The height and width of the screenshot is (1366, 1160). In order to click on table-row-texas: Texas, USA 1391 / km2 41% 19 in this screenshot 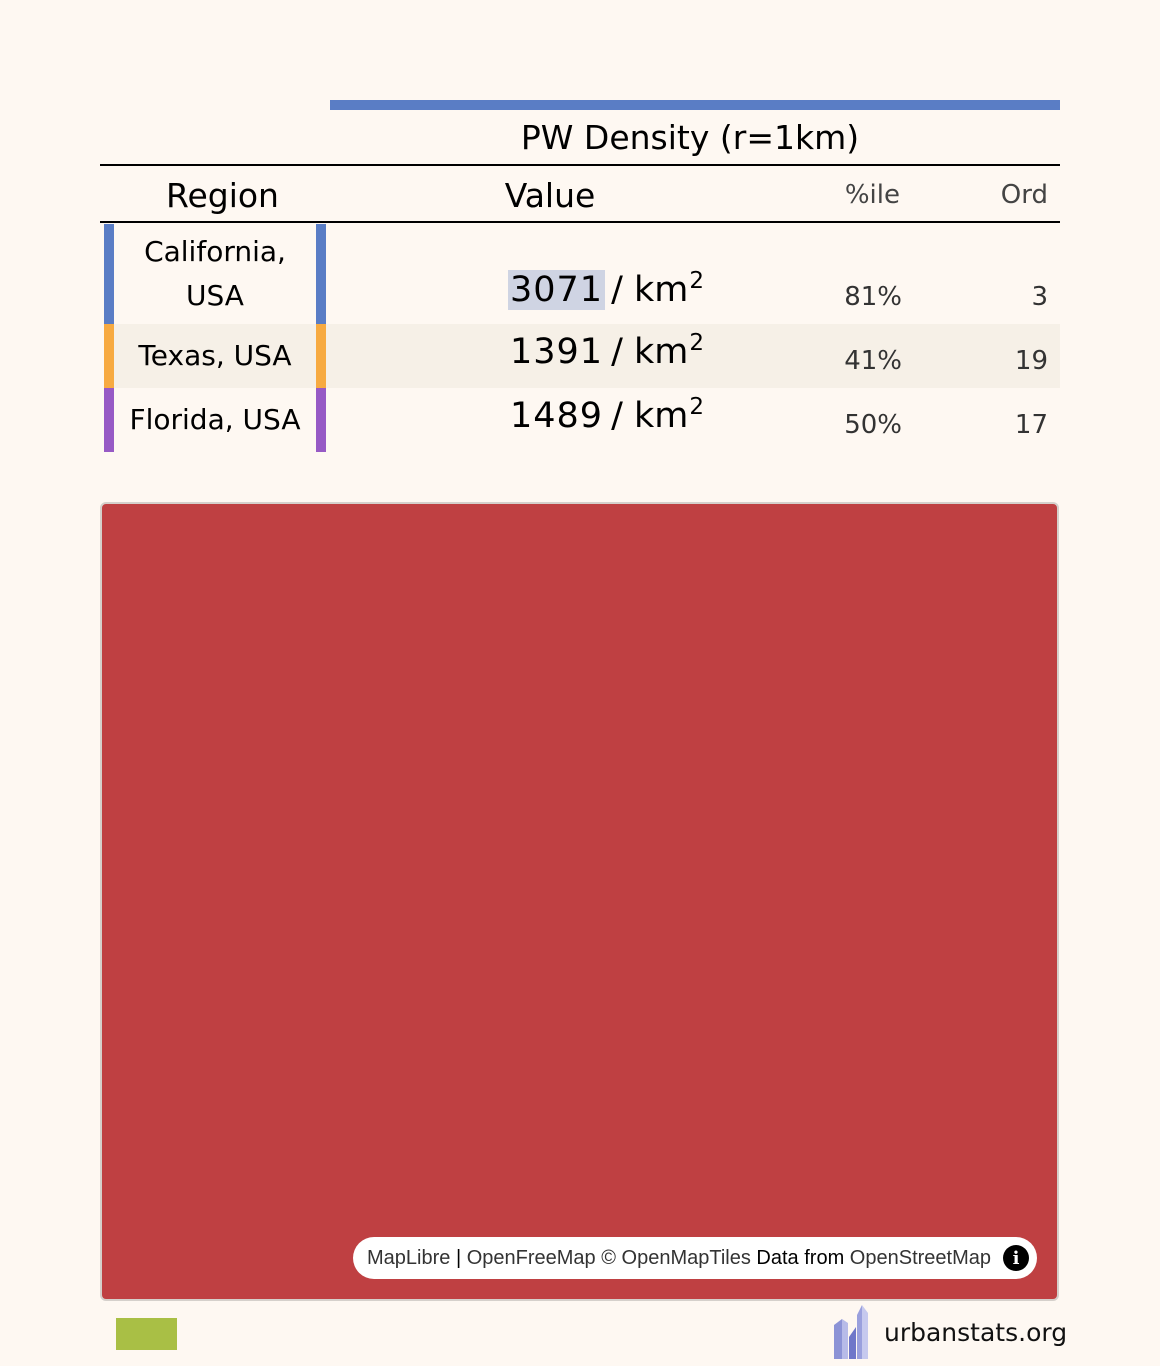, I will do `click(582, 356)`.